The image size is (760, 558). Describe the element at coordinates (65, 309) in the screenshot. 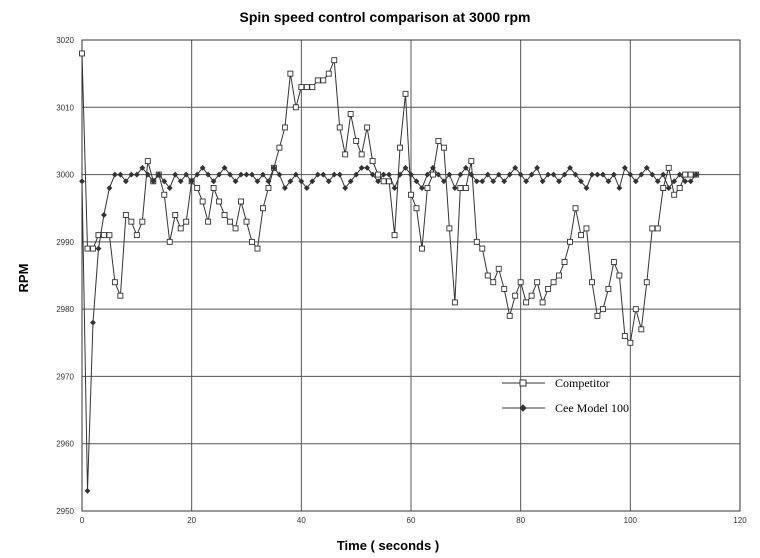

I see `y-tick-label: 2980` at that location.